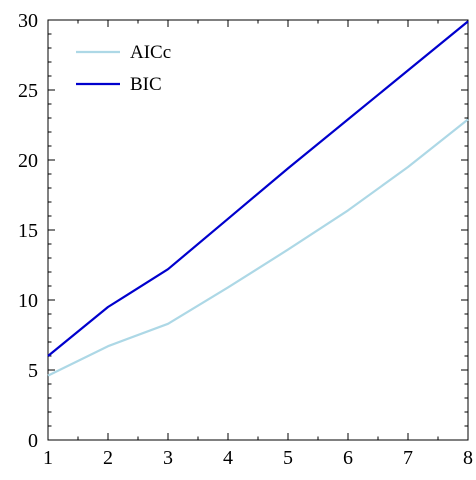 The image size is (476, 480). I want to click on legend-label-aicc: AICc, so click(150, 52).